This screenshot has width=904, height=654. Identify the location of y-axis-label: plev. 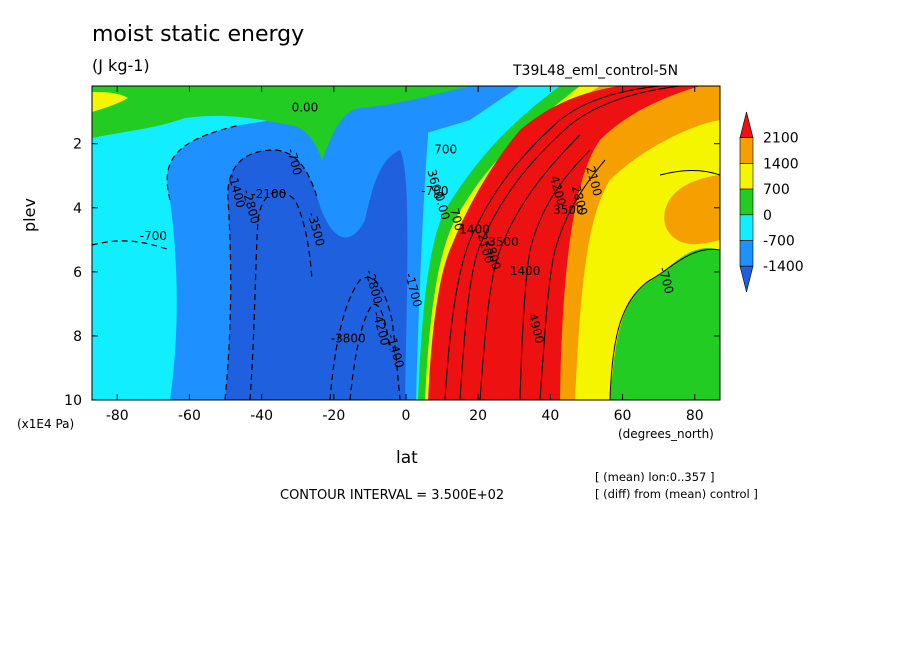
(29, 215).